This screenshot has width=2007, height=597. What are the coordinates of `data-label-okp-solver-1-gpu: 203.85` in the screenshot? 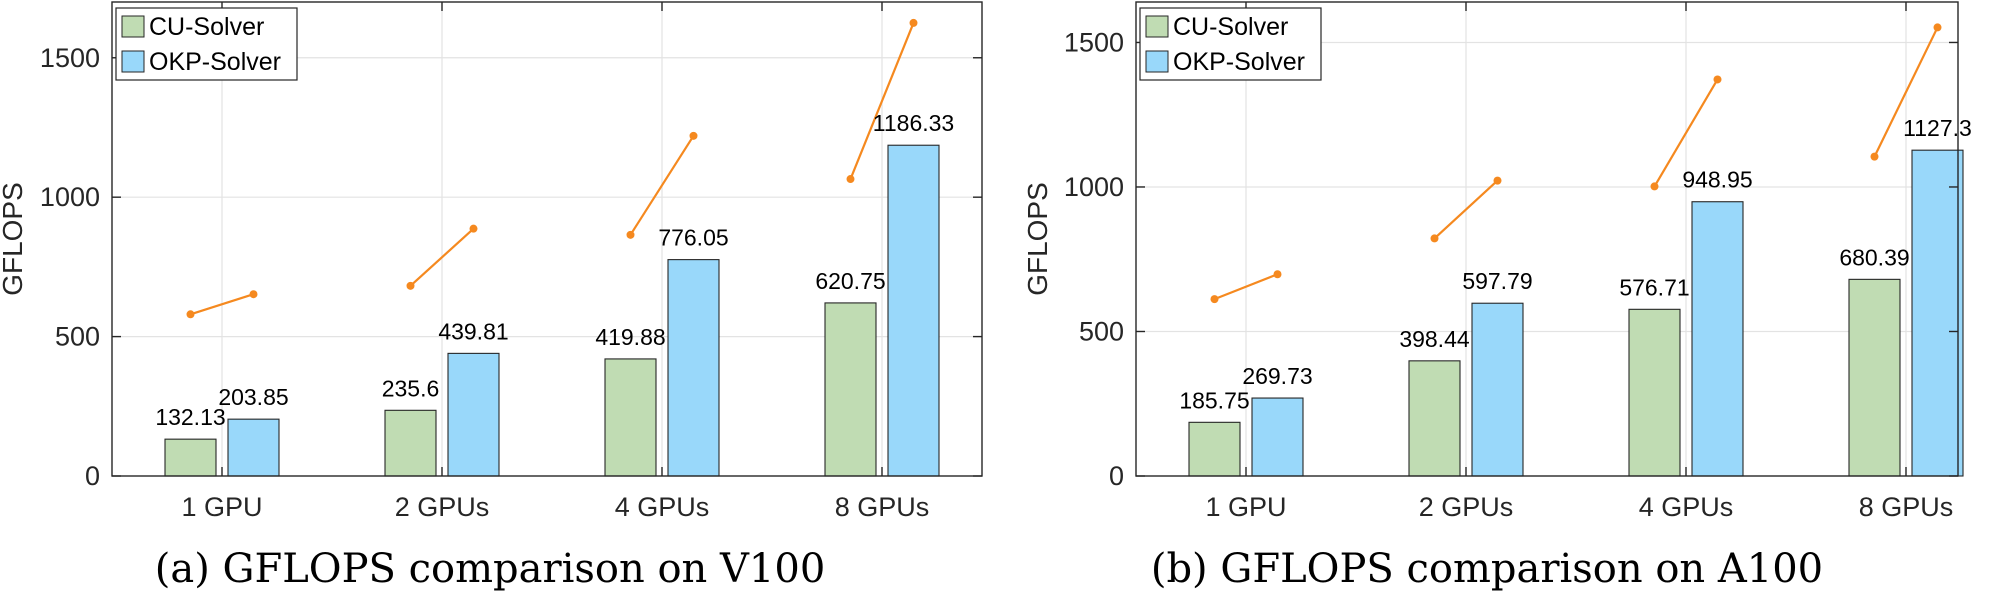 It's located at (253, 397).